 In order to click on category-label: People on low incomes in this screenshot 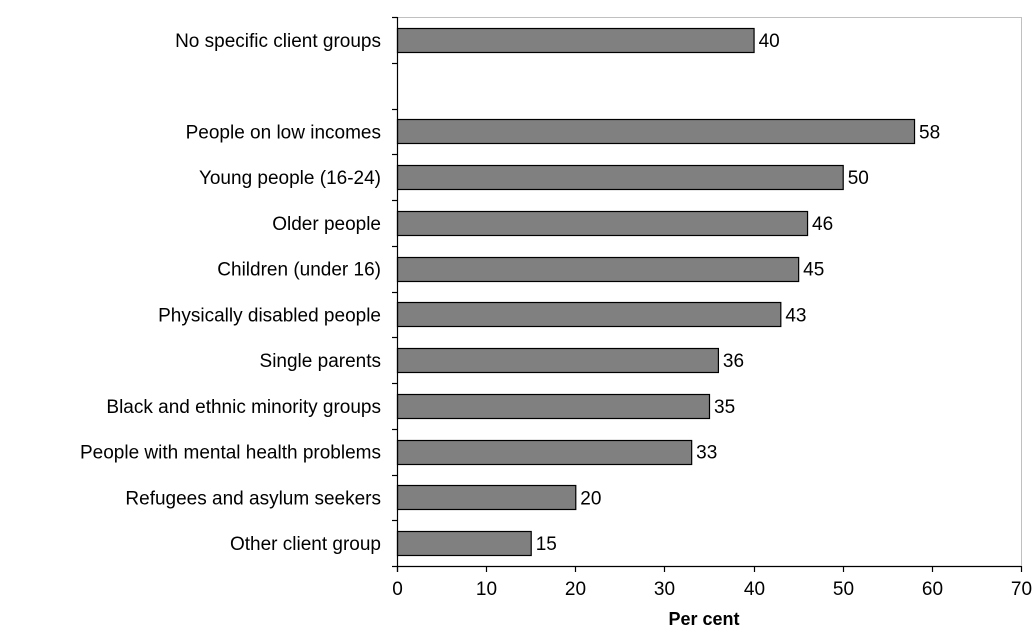, I will do `click(283, 132)`.